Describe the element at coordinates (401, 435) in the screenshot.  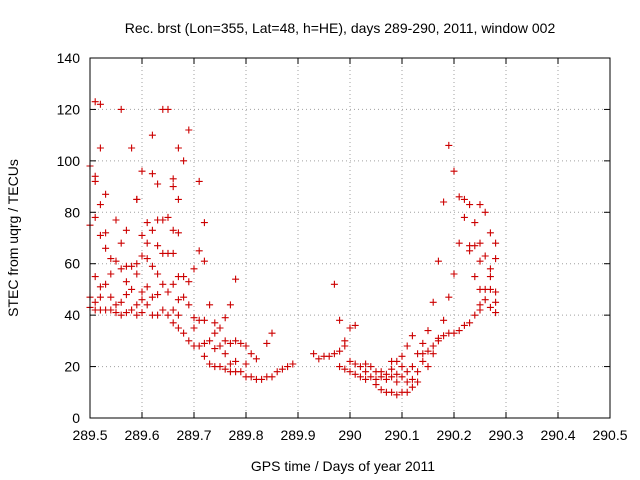
I see `x-tick-label: 290.1` at that location.